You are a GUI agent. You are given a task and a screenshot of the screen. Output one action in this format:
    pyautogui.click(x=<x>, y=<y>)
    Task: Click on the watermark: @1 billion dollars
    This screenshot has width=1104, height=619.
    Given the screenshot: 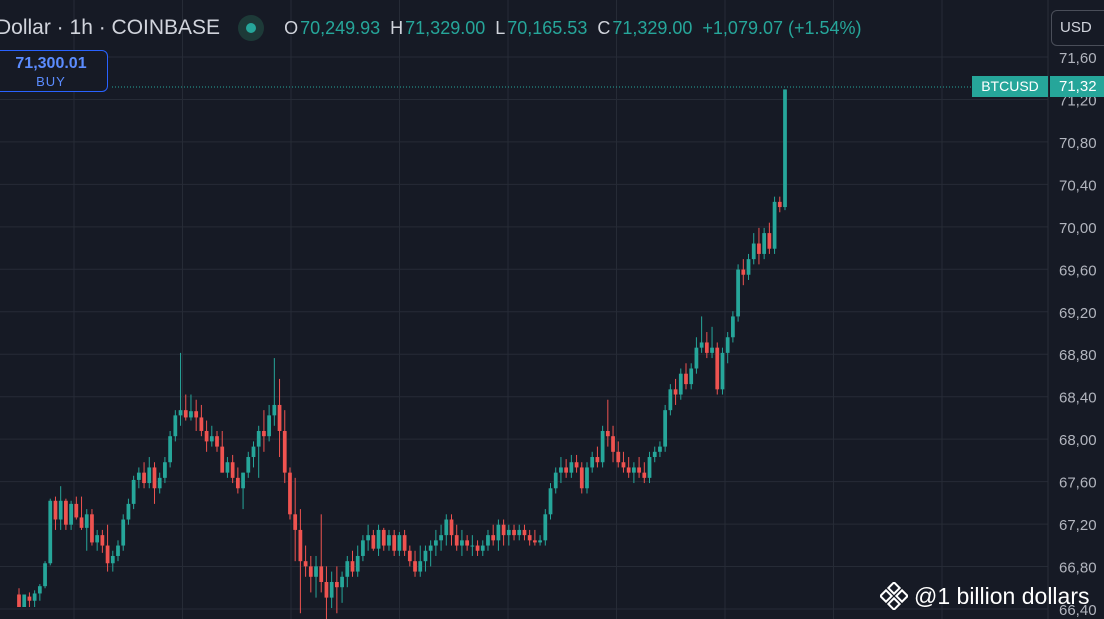 What is the action you would take?
    pyautogui.click(x=985, y=596)
    